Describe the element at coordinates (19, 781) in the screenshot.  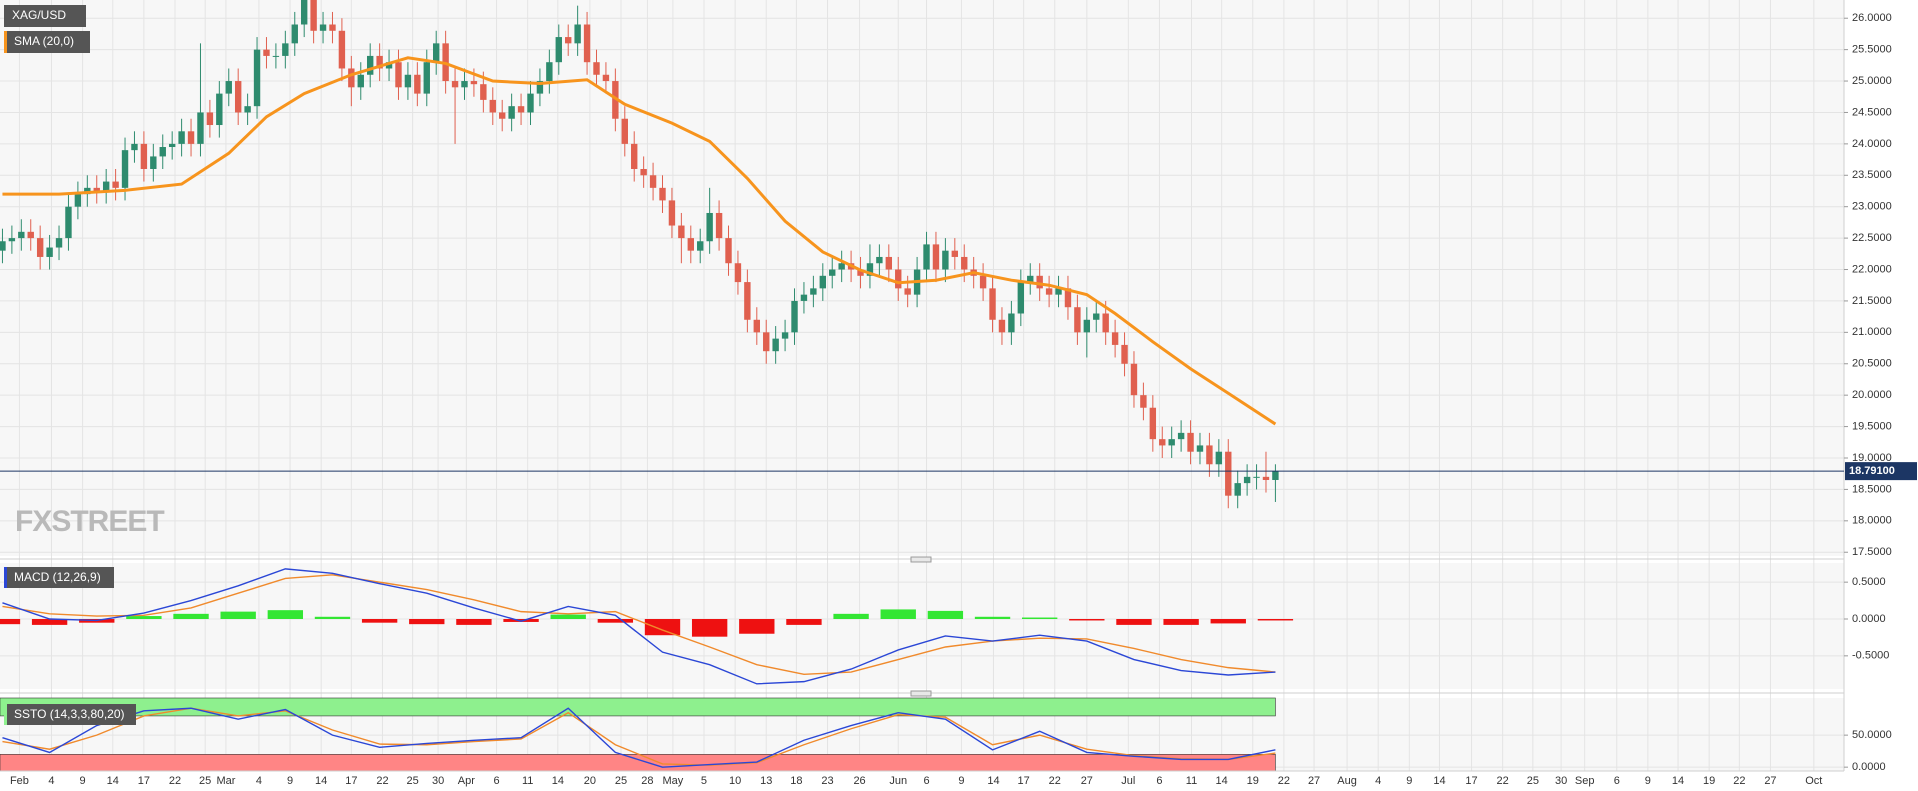
I see `x-tick-label: Feb` at that location.